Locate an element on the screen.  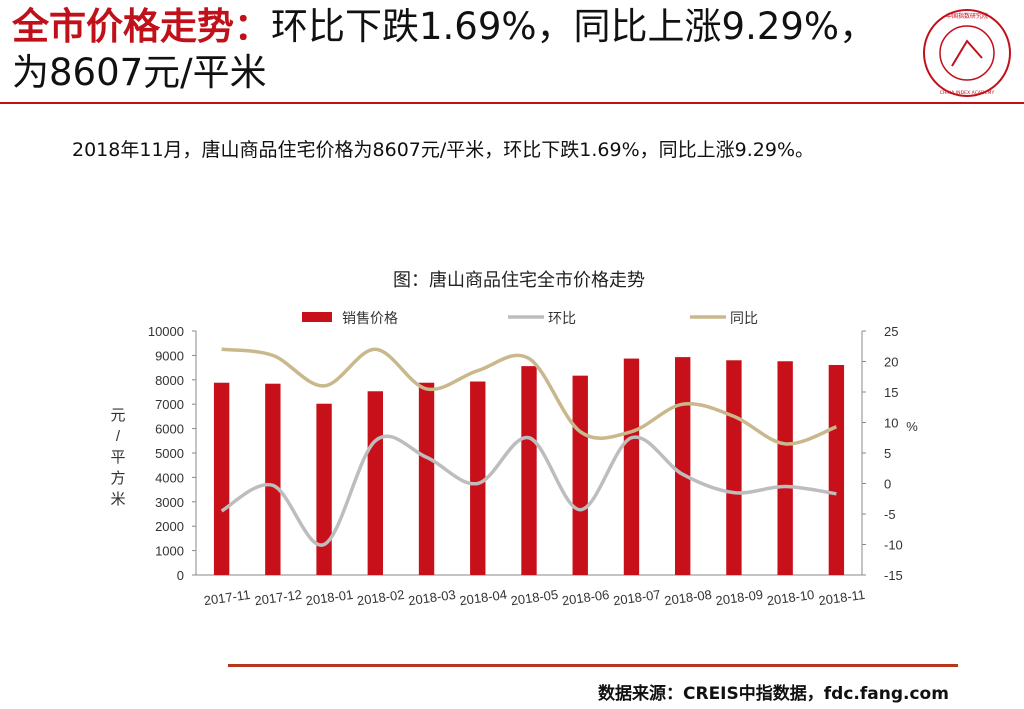
left-tick-label: 10000 is located at coordinates (166, 331).